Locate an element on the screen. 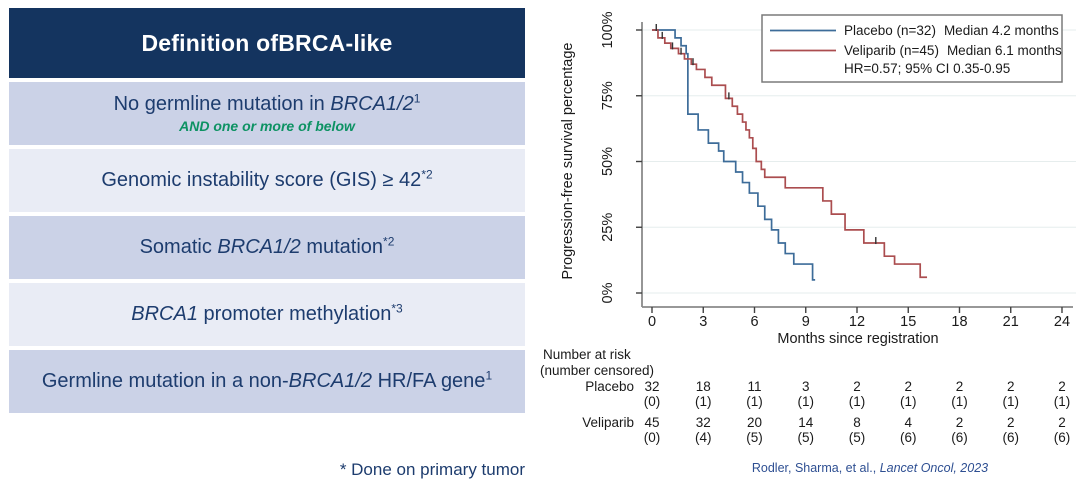 The image size is (1080, 496). text-segment: Germline mutation in a non- is located at coordinates (165, 381).